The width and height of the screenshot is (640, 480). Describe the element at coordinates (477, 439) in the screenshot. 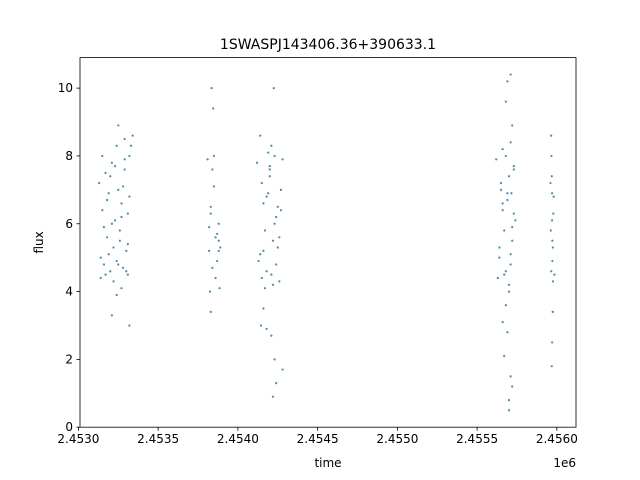

I see `x-tick-label: 2.4555` at that location.